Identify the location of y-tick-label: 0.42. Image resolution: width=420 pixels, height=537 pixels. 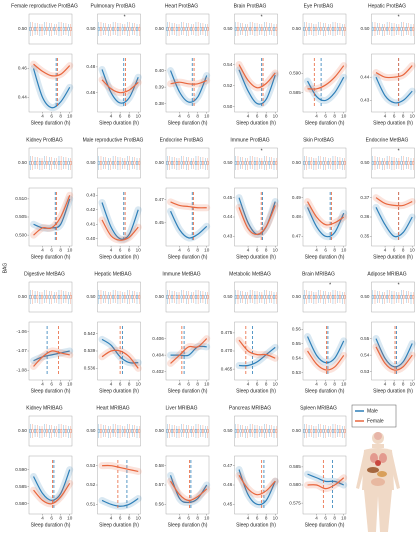
(90, 209).